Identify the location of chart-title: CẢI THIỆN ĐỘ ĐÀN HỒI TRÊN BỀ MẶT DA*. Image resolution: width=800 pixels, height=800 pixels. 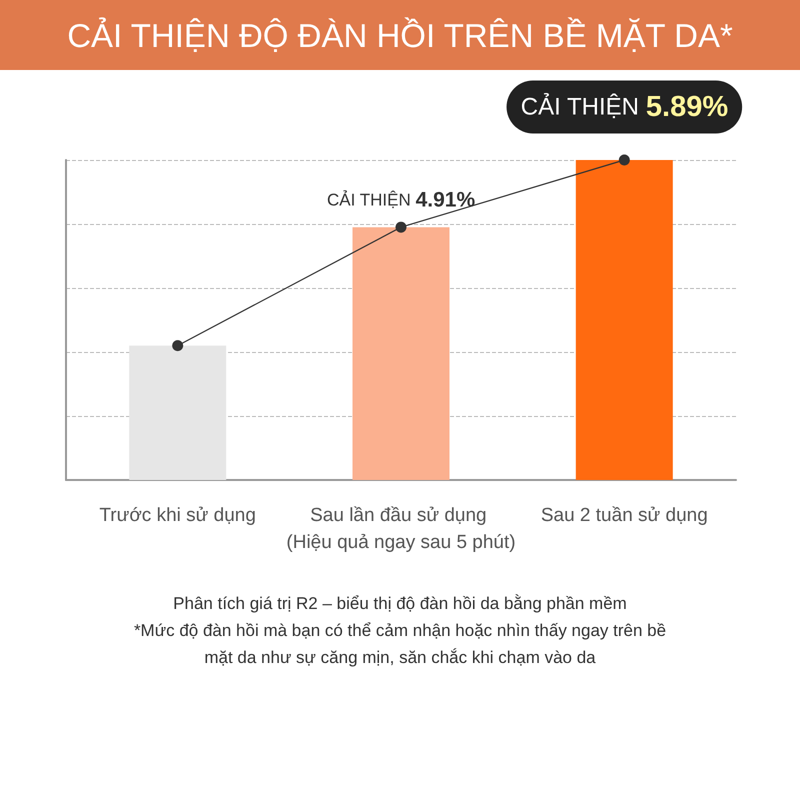
(400, 35).